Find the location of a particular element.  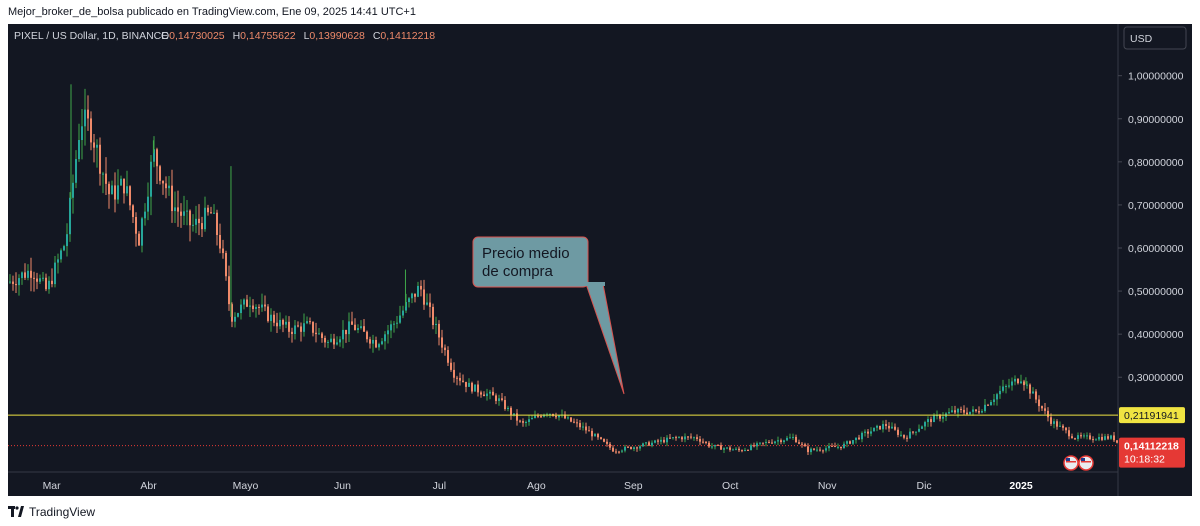

tradingview-brand: TradingView is located at coordinates (62, 512).